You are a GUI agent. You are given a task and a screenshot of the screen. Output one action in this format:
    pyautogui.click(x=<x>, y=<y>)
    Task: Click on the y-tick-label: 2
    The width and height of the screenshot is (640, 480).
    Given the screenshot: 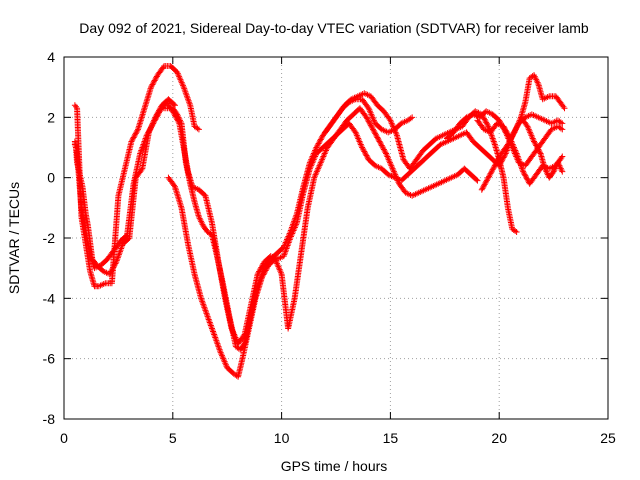 What is the action you would take?
    pyautogui.click(x=51, y=117)
    